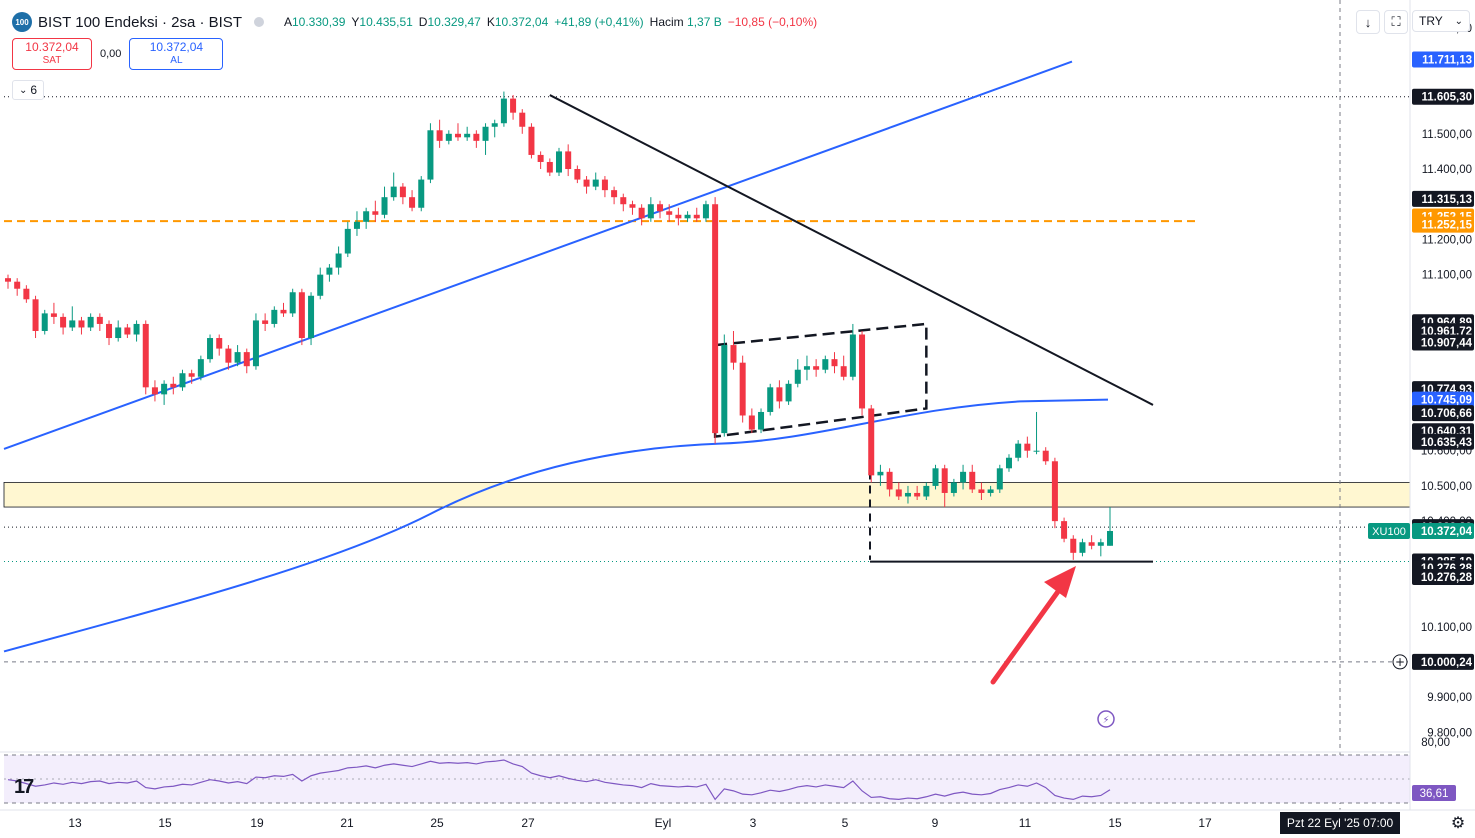 The height and width of the screenshot is (838, 1475). Describe the element at coordinates (1368, 22) in the screenshot. I see `download-icon: ↓` at that location.